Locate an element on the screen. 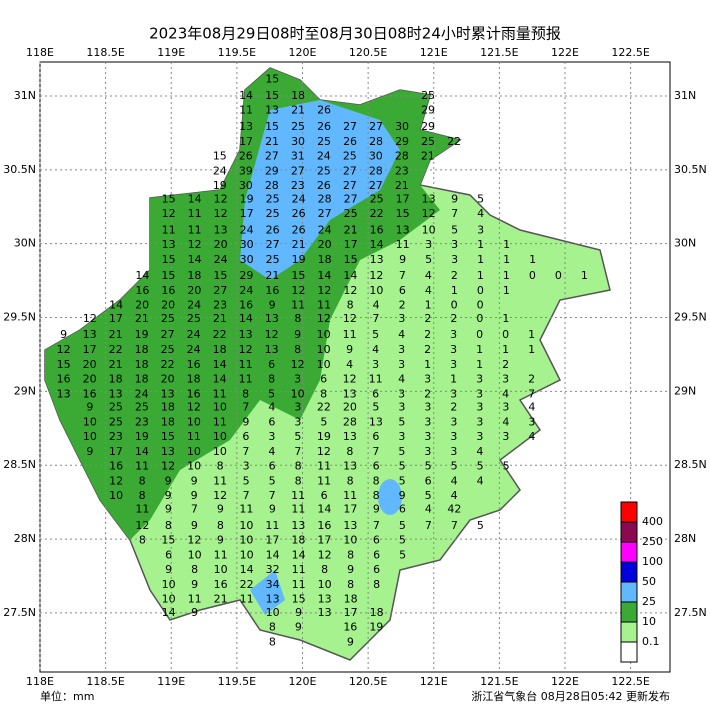  station-value: 30 is located at coordinates (402, 126).